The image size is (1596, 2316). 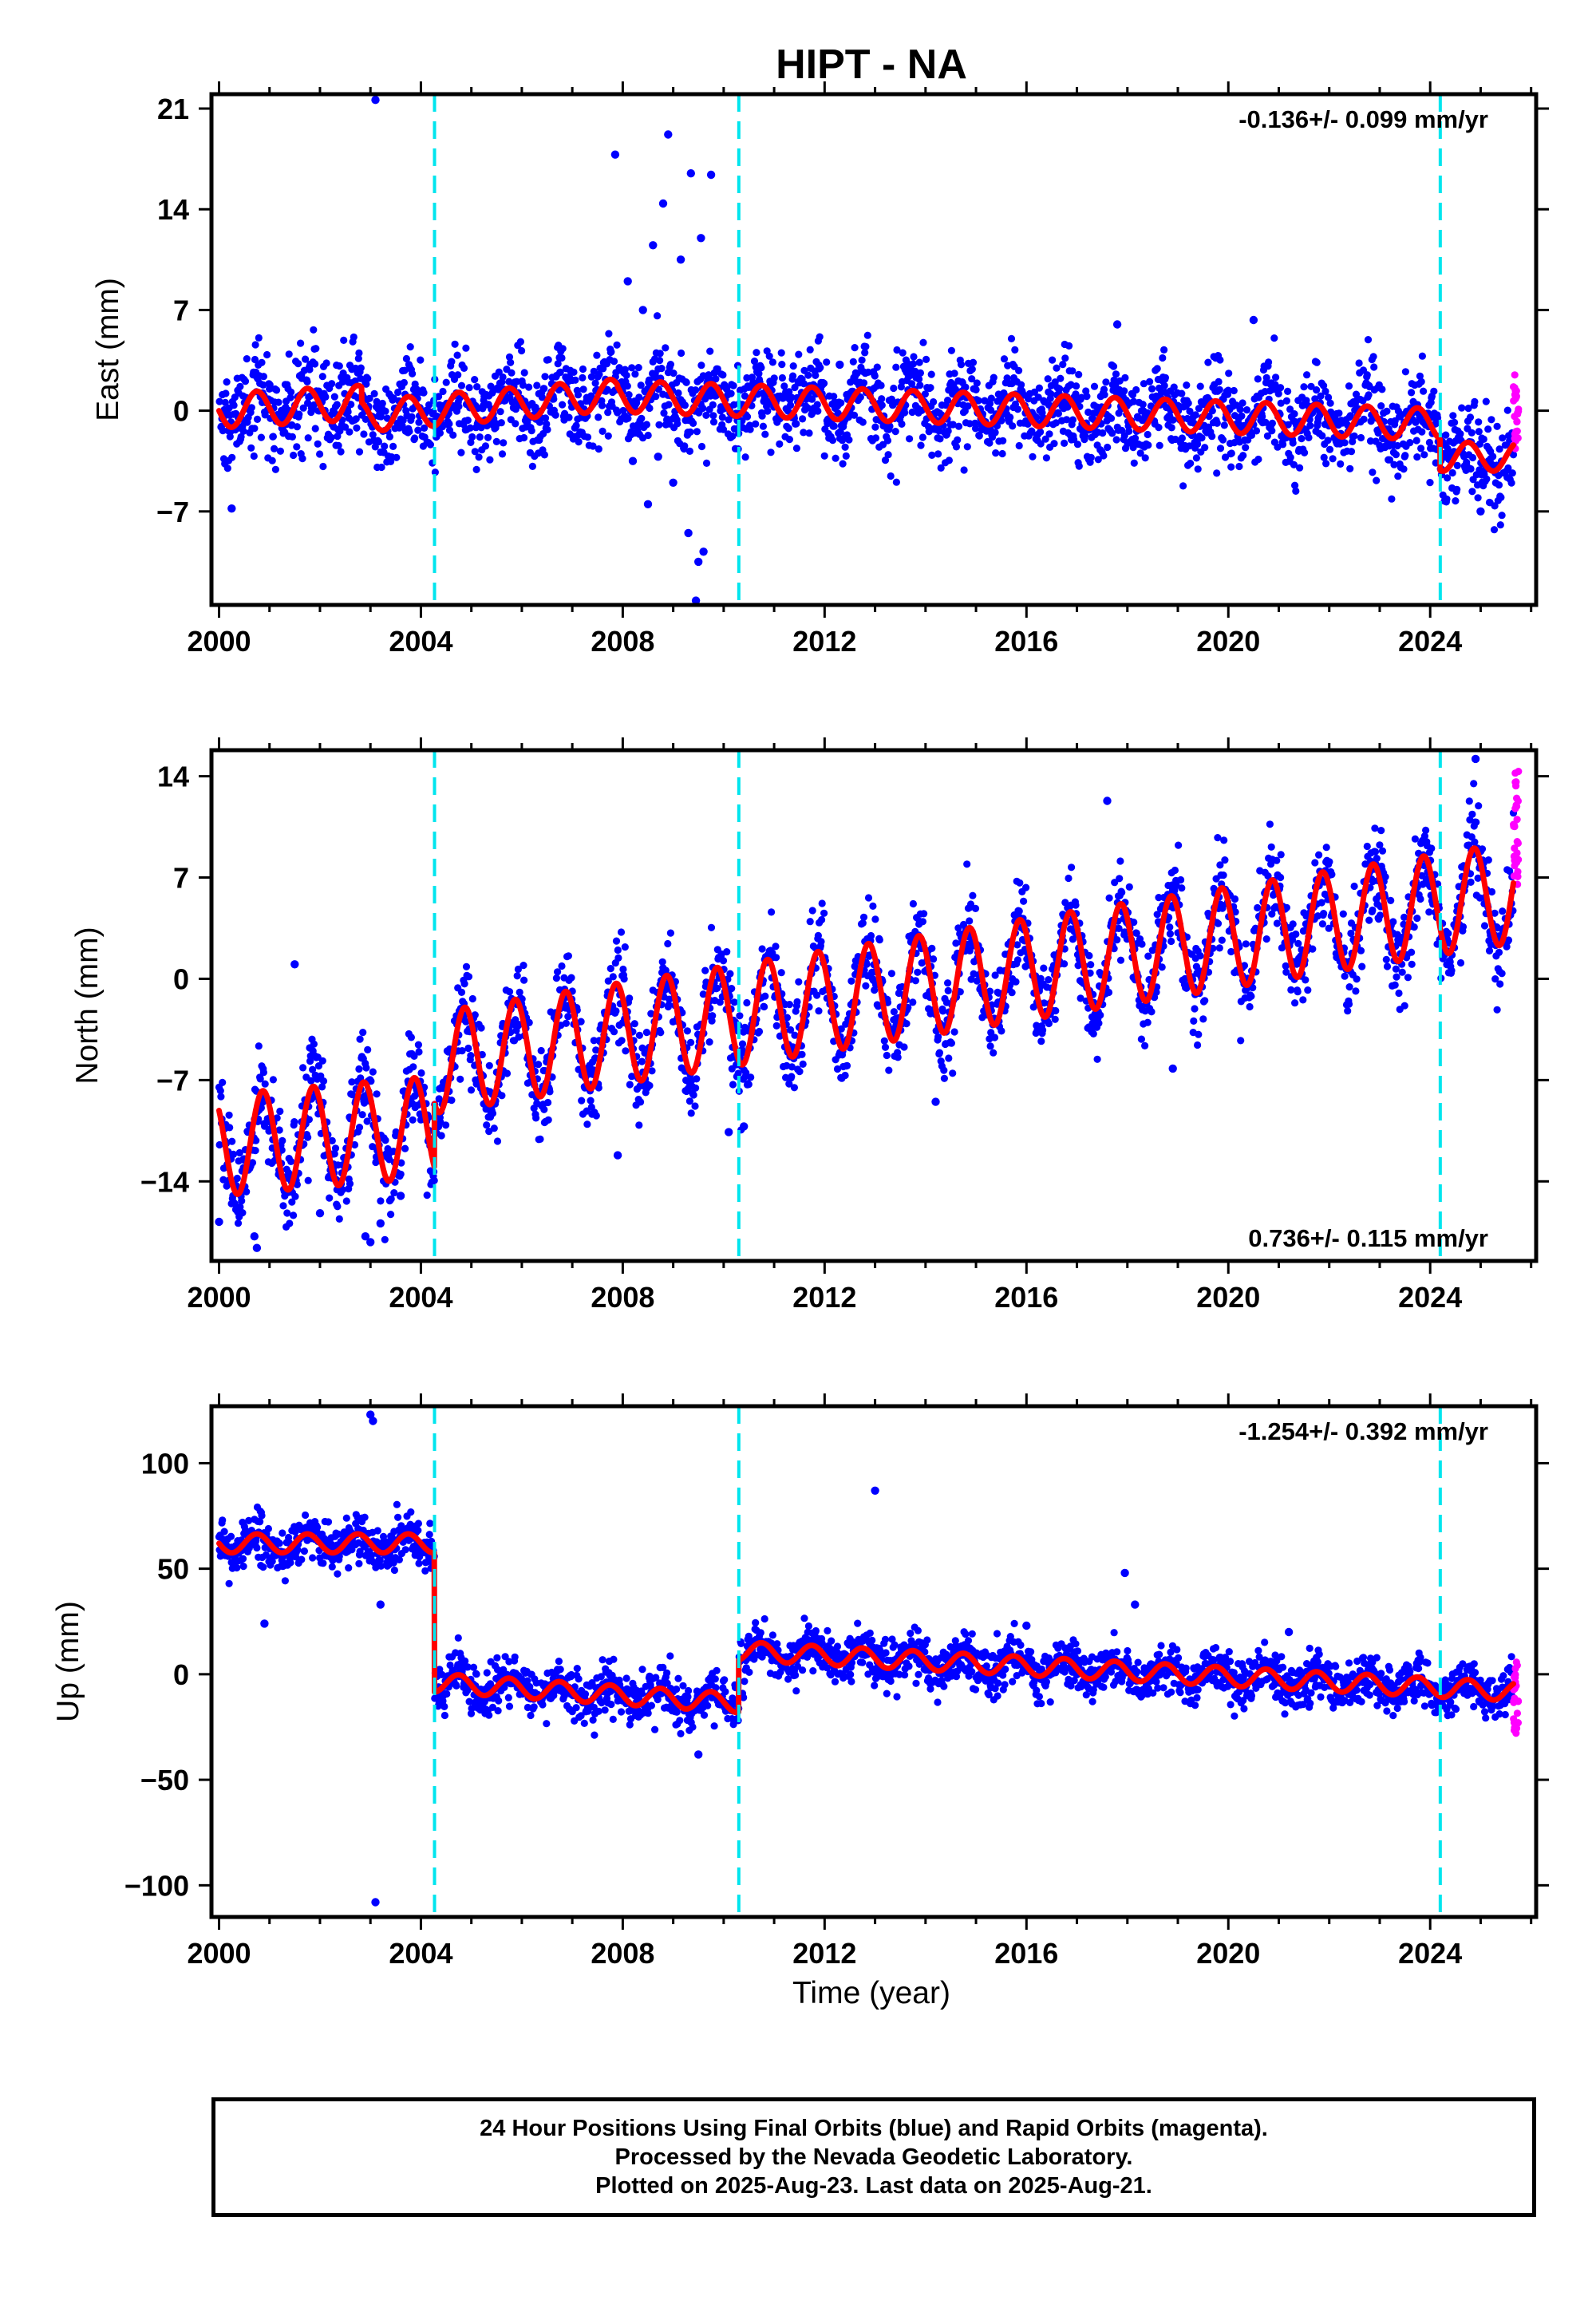 I want to click on x-tick-label: 2012, so click(x=824, y=641).